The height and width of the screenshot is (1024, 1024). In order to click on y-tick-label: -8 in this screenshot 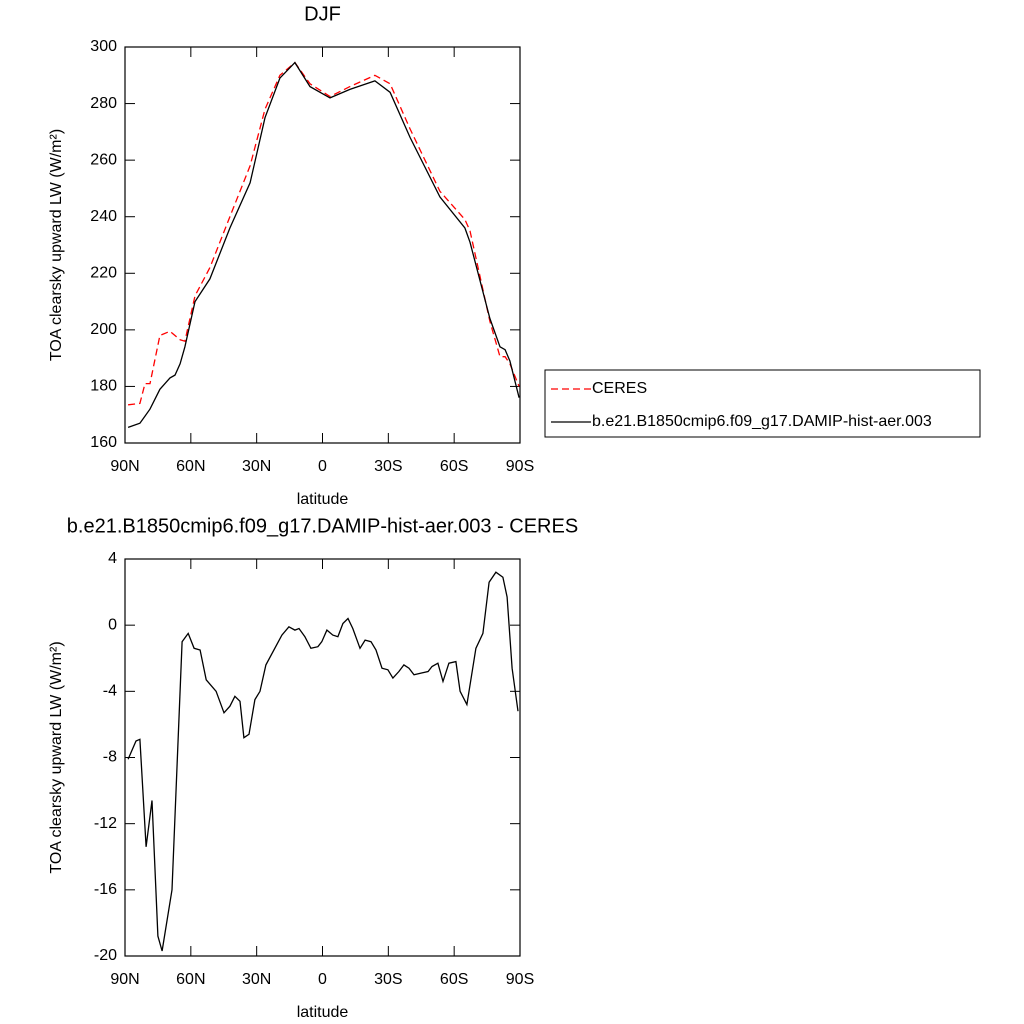, I will do `click(110, 757)`.